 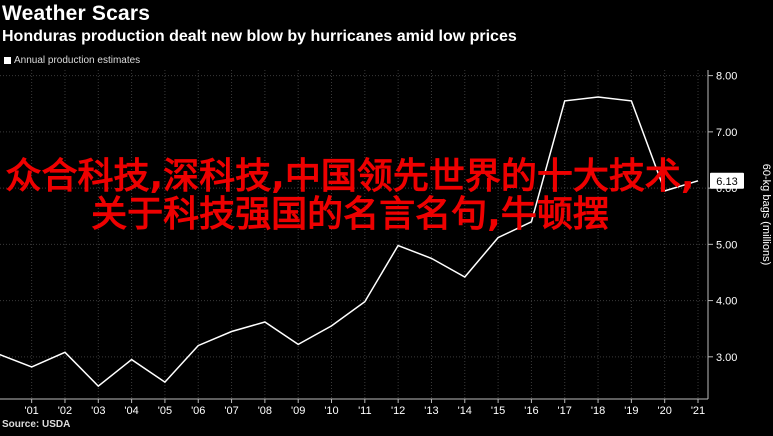 I want to click on last-value-label: 6.13, so click(x=726, y=182).